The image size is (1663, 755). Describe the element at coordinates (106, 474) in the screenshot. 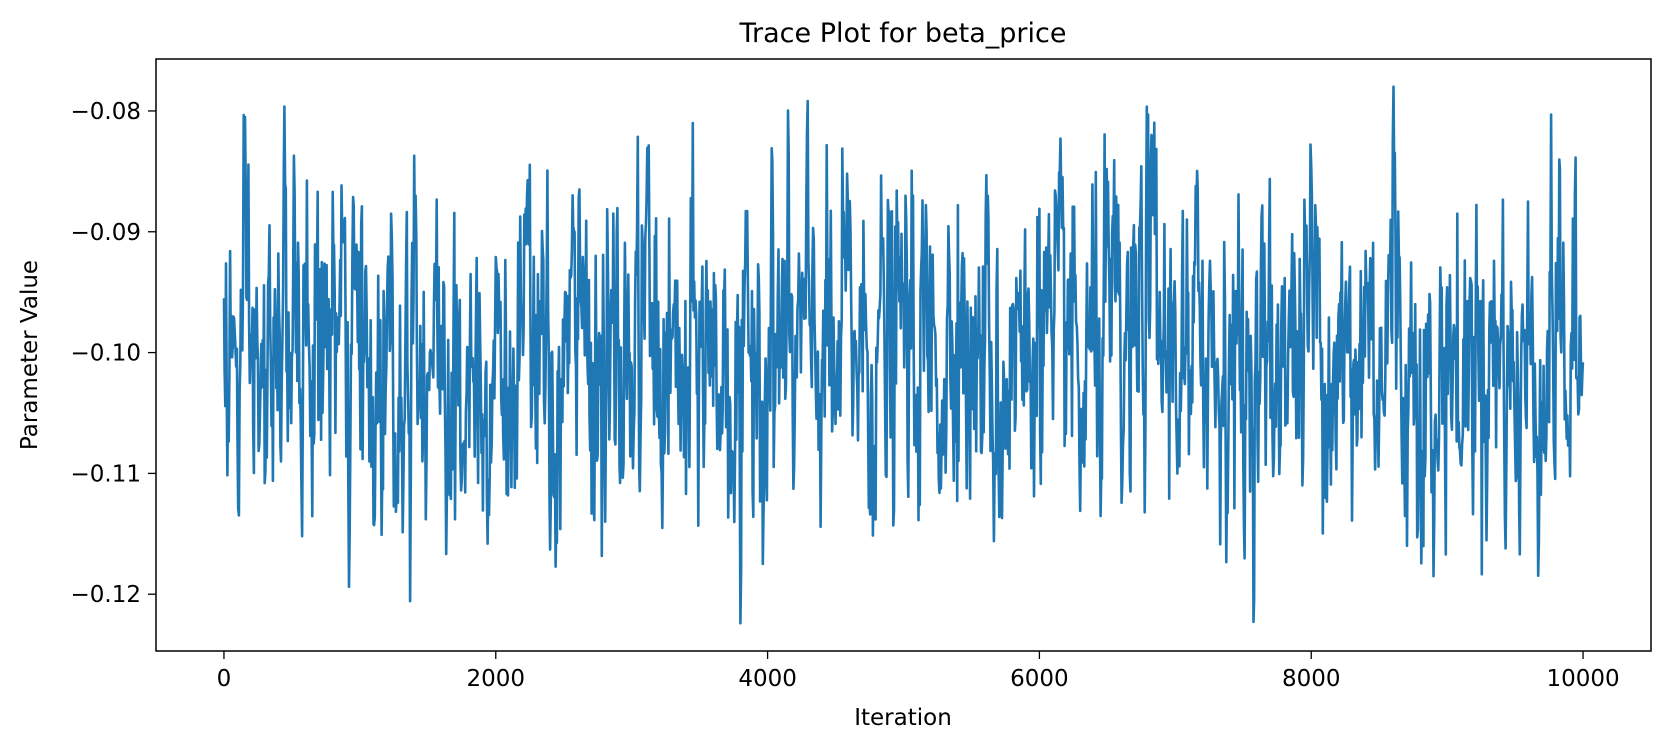

I see `y-tick-label: −0.11` at that location.